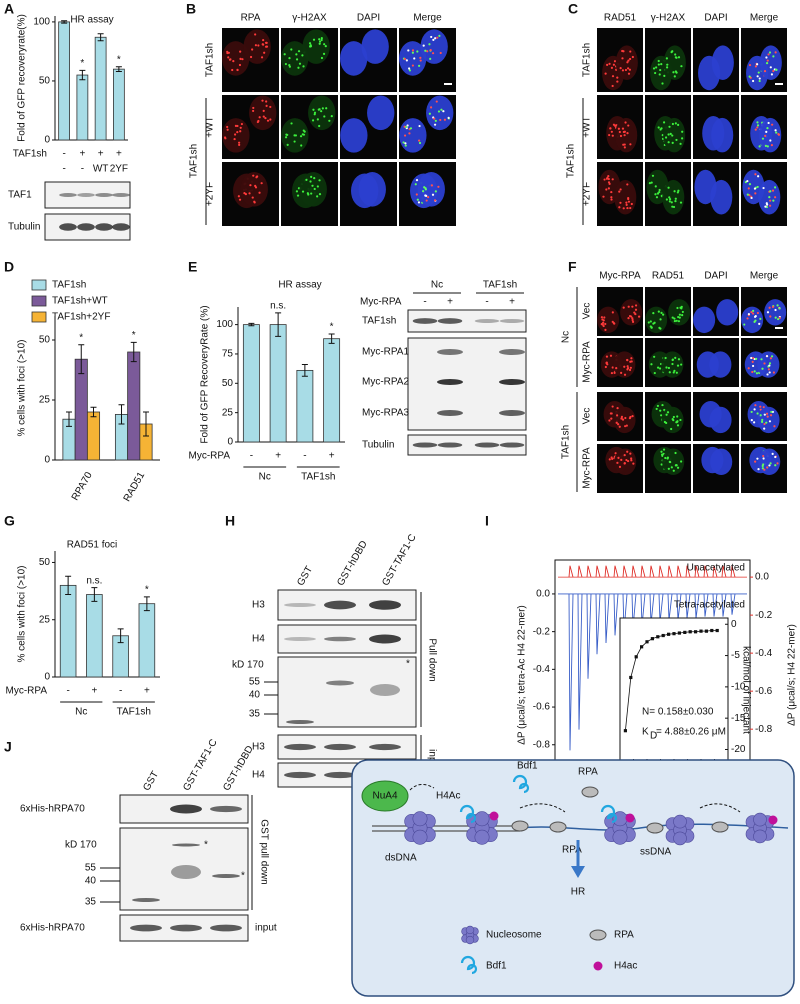 This screenshot has height=1004, width=800. What do you see at coordinates (542, 631) in the screenshot?
I see `y-tick-label: -0.2` at bounding box center [542, 631].